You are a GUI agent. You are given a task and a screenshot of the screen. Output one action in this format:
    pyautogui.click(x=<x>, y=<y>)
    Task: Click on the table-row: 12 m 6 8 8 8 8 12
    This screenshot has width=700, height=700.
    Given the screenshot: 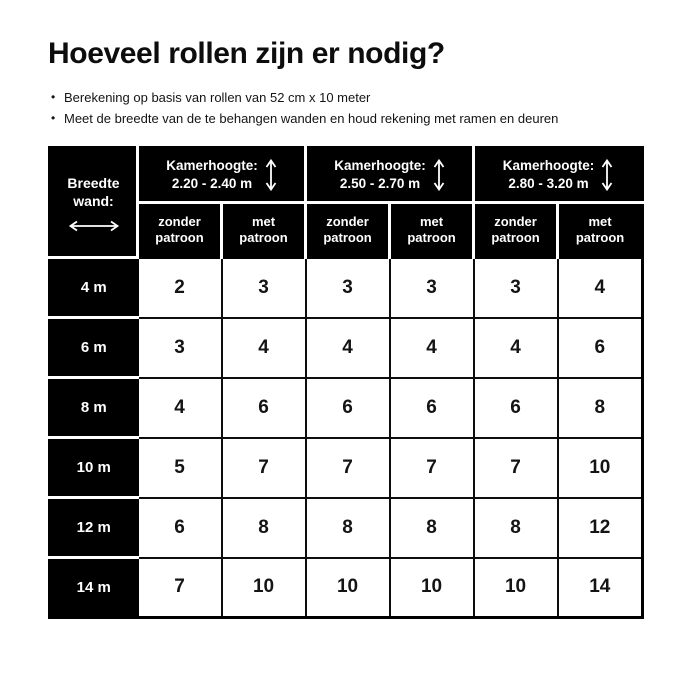 What is the action you would take?
    pyautogui.click(x=346, y=527)
    